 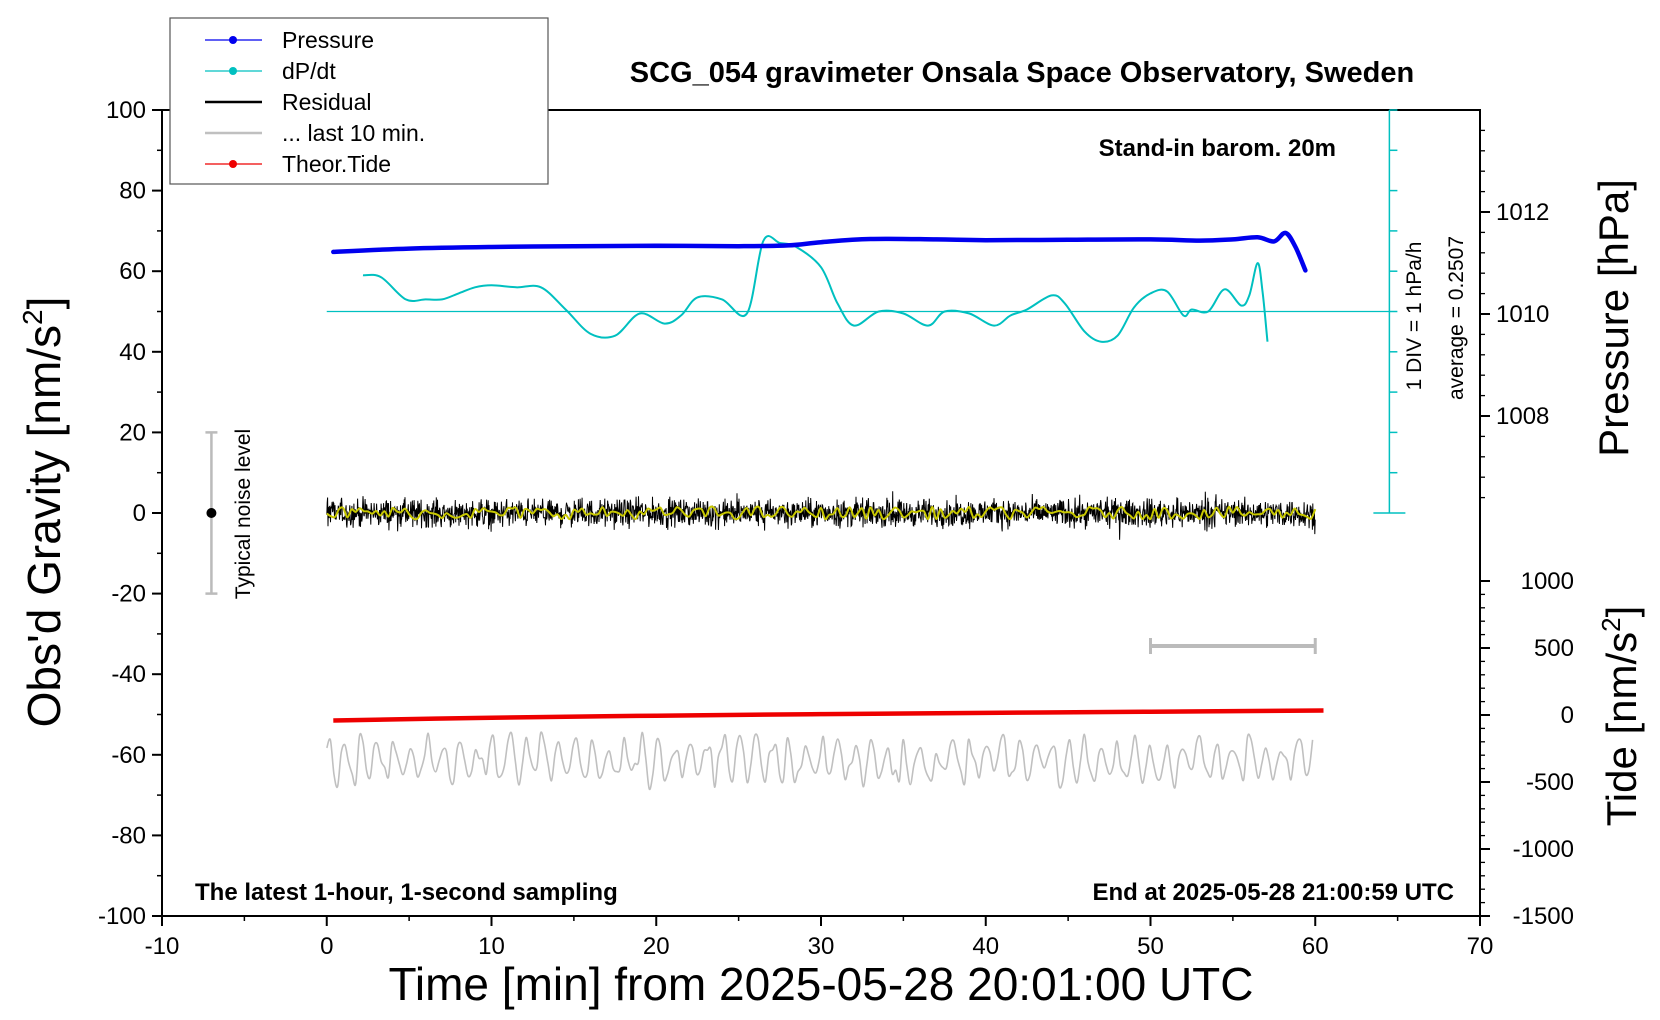 What do you see at coordinates (1522, 314) in the screenshot?
I see `pressure-tick-label-1: 1010` at bounding box center [1522, 314].